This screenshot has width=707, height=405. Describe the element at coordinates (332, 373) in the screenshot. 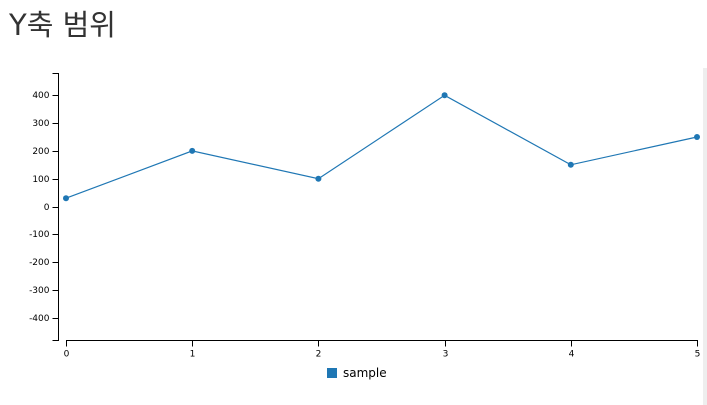

I see `legend-swatch` at that location.